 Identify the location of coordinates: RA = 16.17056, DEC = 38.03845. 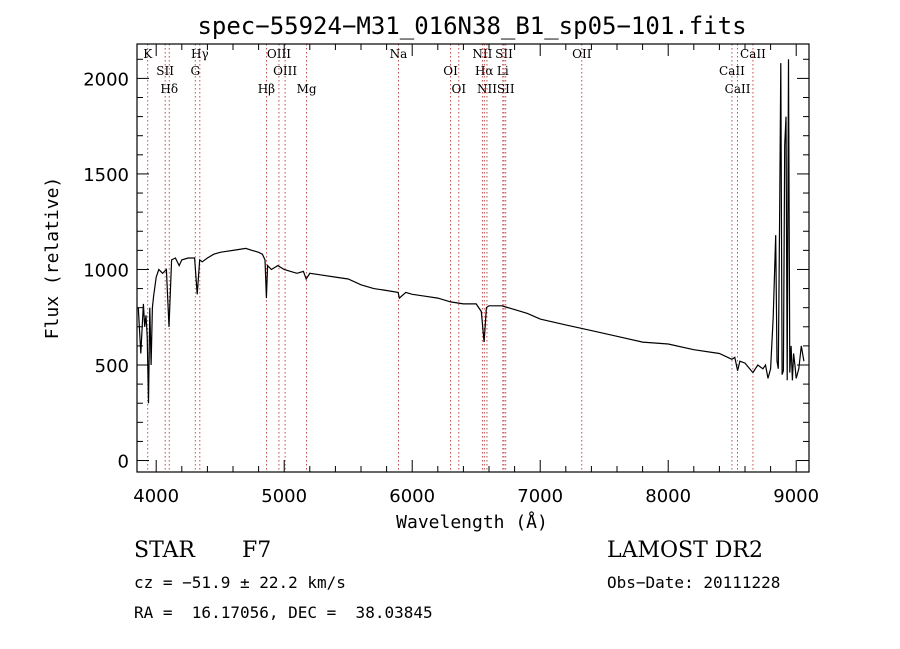
(283, 612).